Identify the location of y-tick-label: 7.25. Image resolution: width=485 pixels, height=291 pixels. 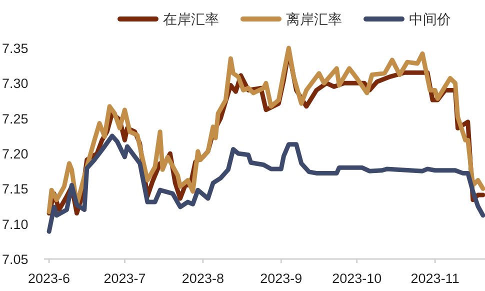
(15, 118).